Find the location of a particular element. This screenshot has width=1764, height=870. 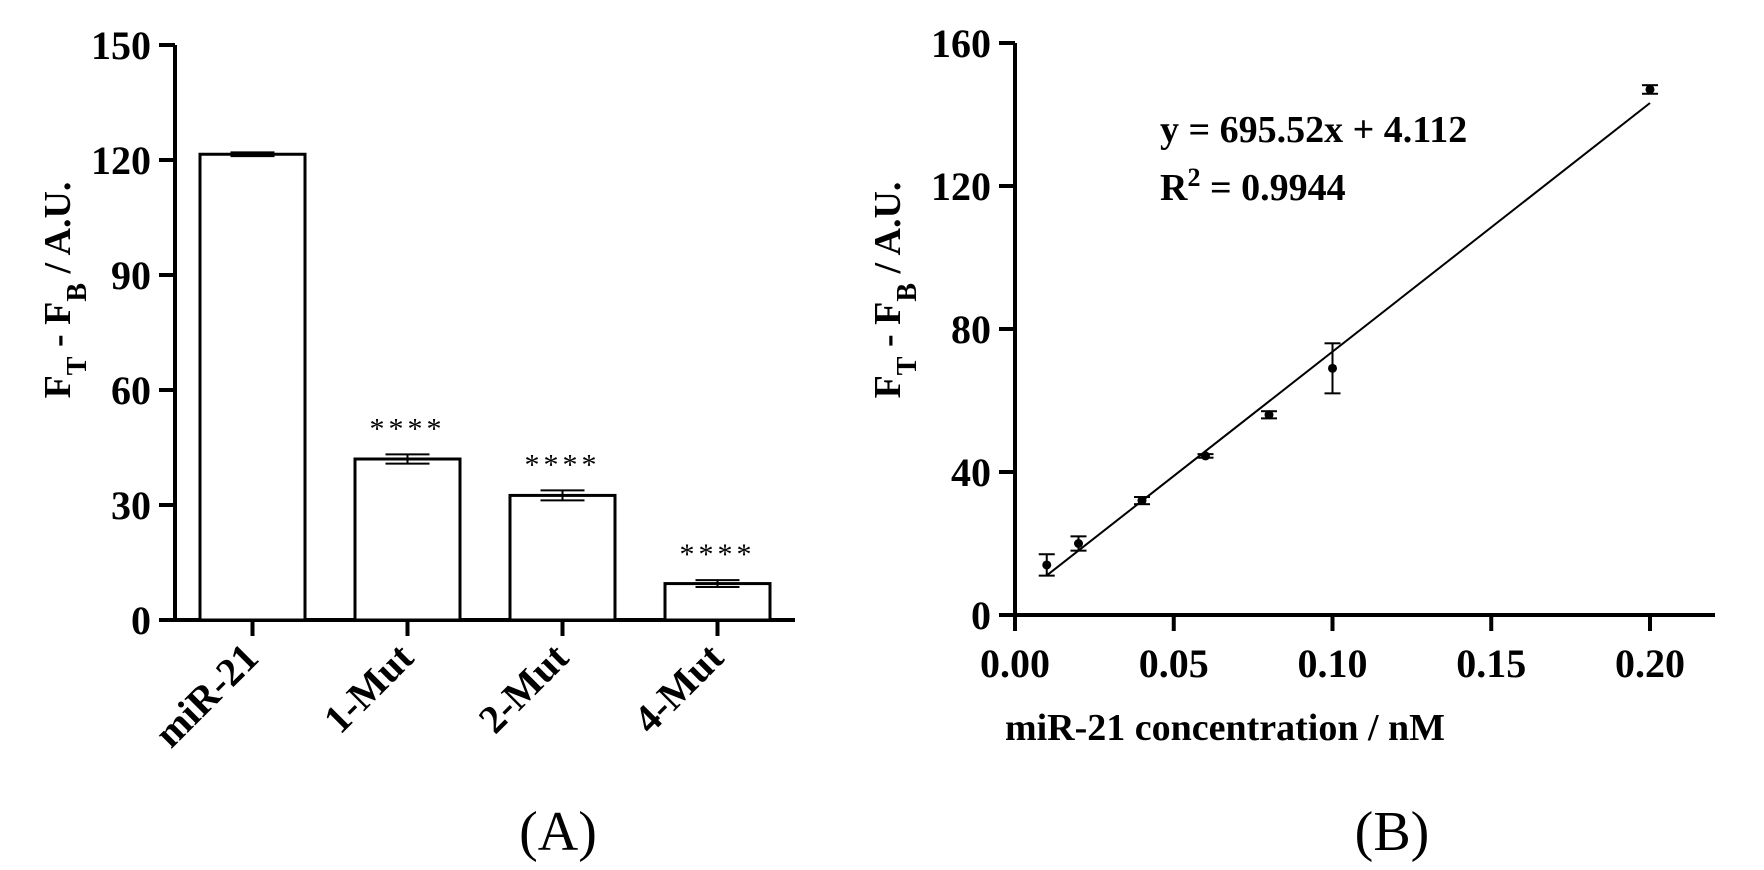

panel-a-y-axis-title: FT - FB / A.U. is located at coordinates (65, 290).